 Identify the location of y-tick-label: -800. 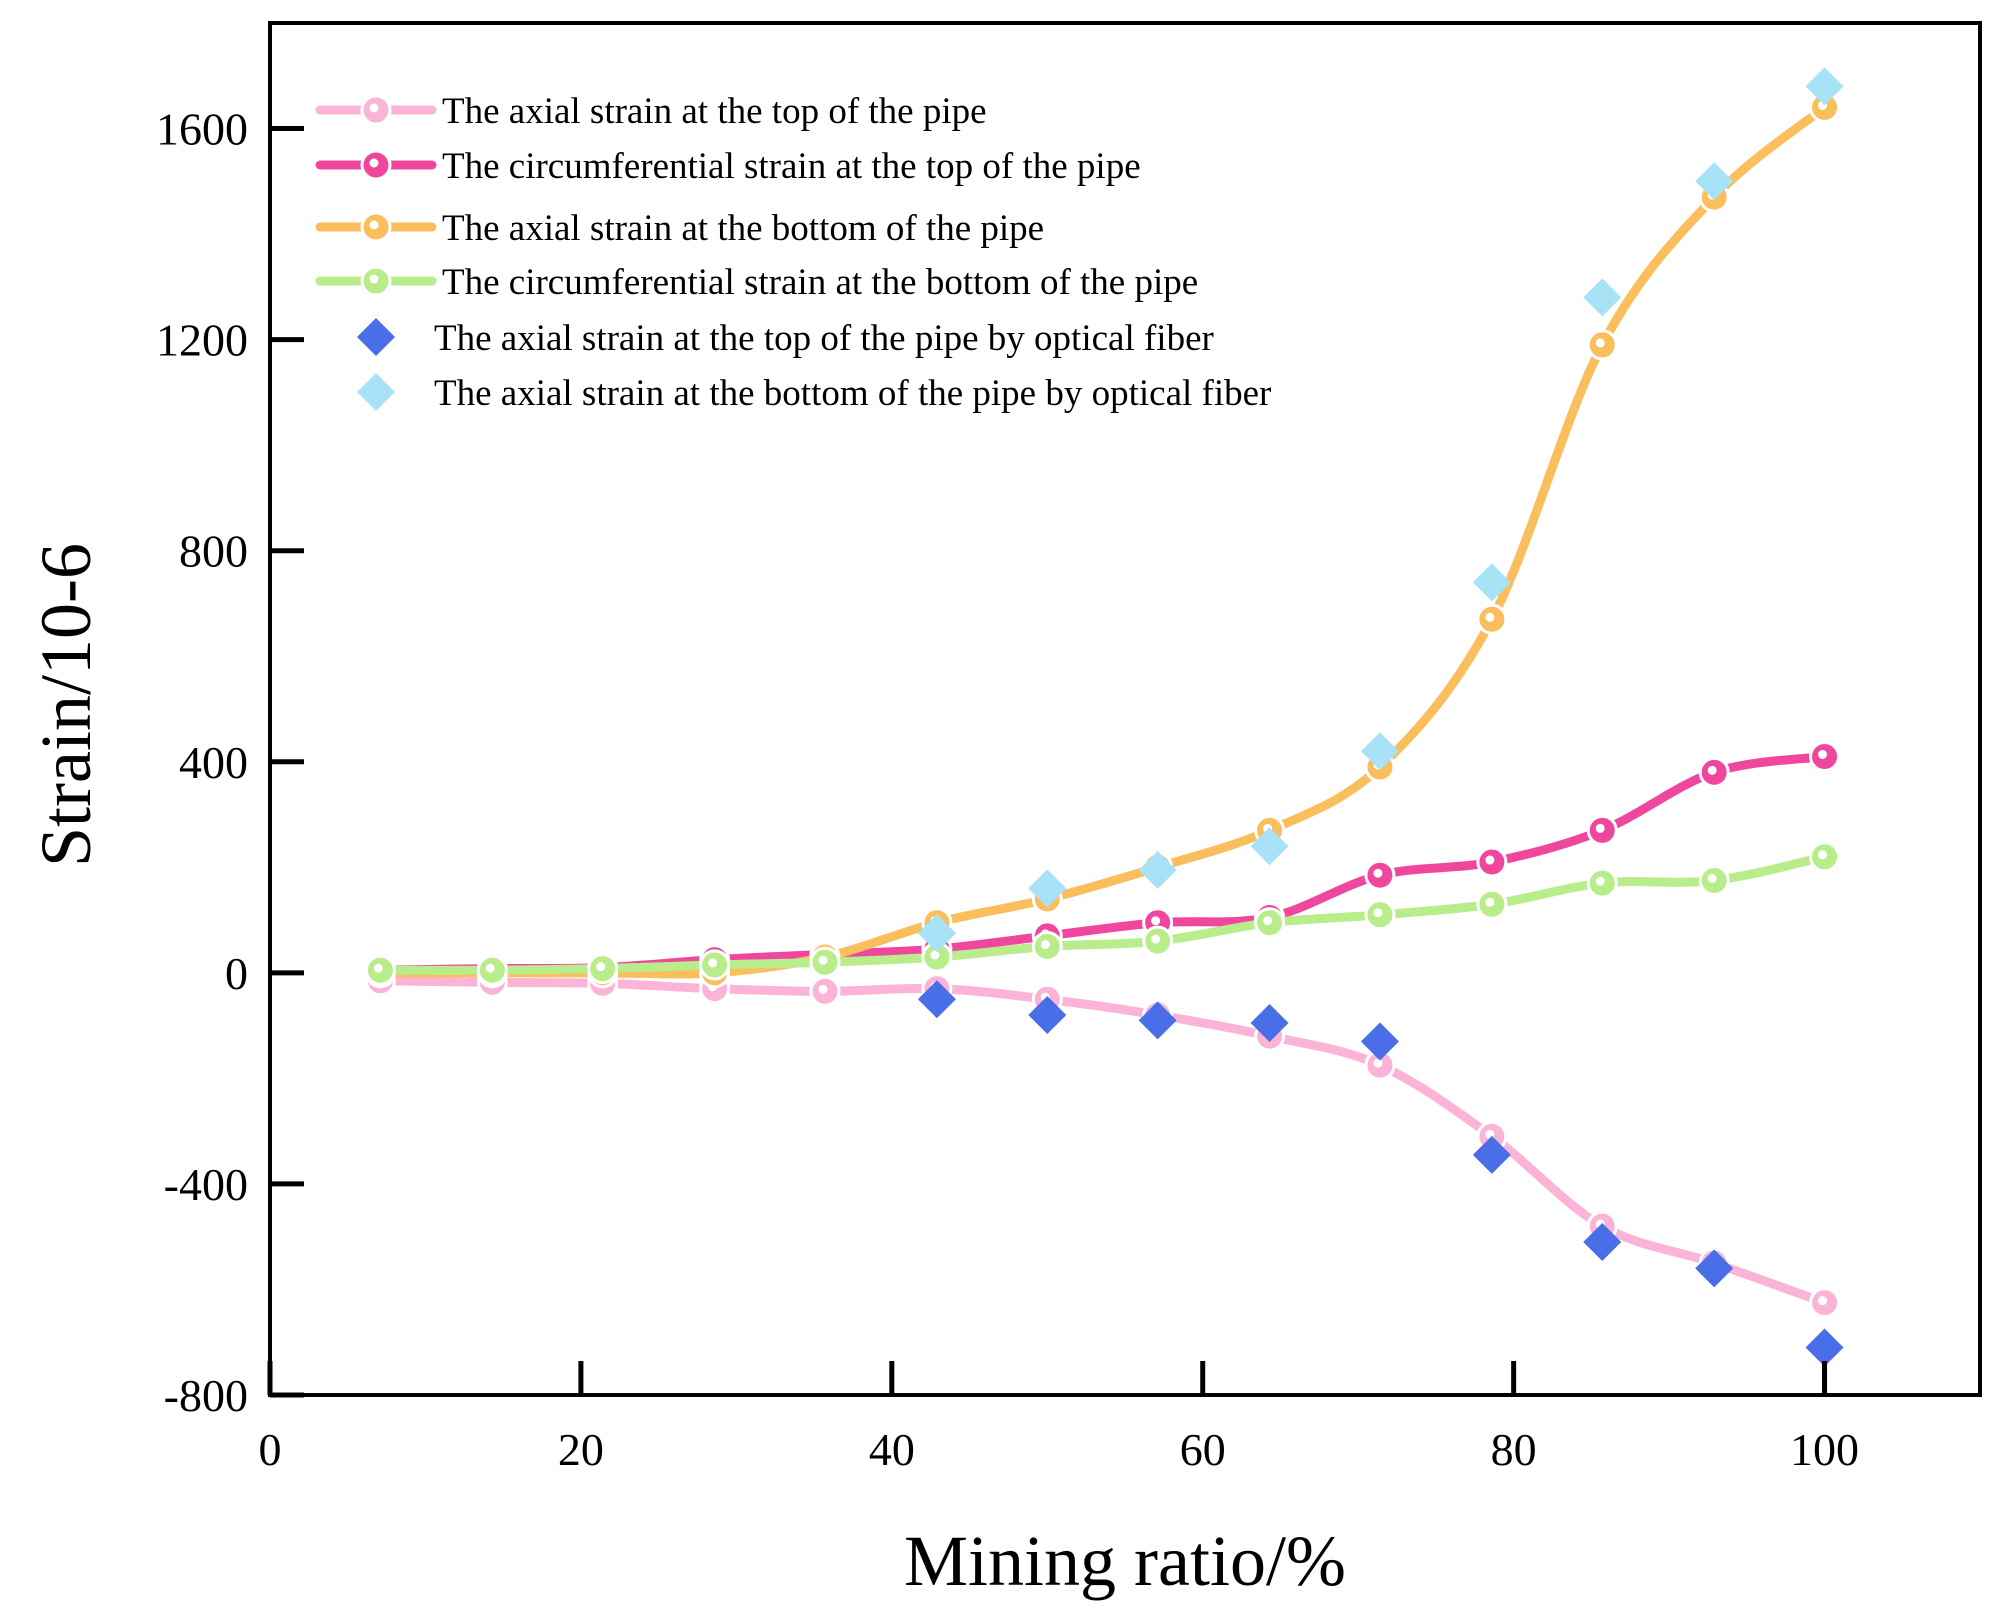
(206, 1395).